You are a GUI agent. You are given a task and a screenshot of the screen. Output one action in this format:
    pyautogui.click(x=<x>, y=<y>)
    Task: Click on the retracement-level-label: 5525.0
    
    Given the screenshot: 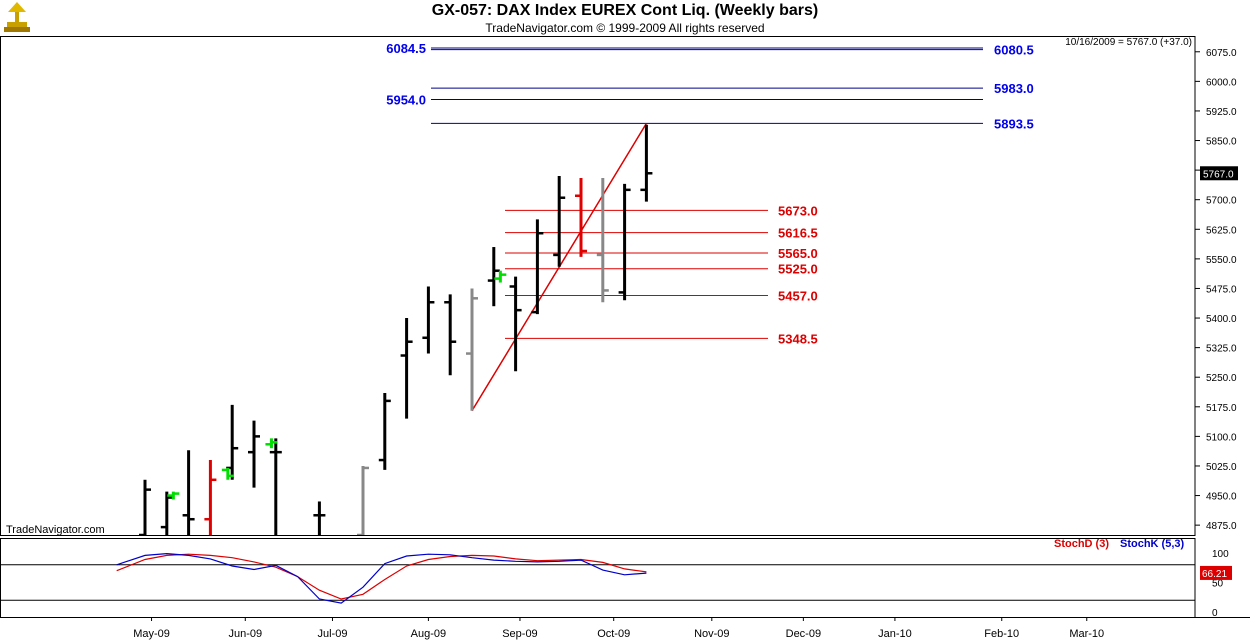 What is the action you would take?
    pyautogui.click(x=798, y=269)
    